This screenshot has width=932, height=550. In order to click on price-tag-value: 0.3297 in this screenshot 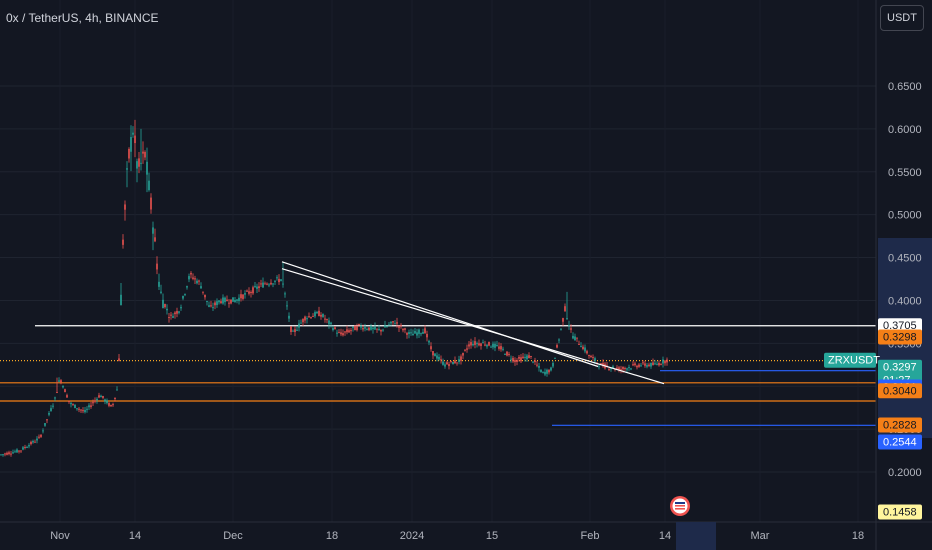, I will do `click(900, 368)`.